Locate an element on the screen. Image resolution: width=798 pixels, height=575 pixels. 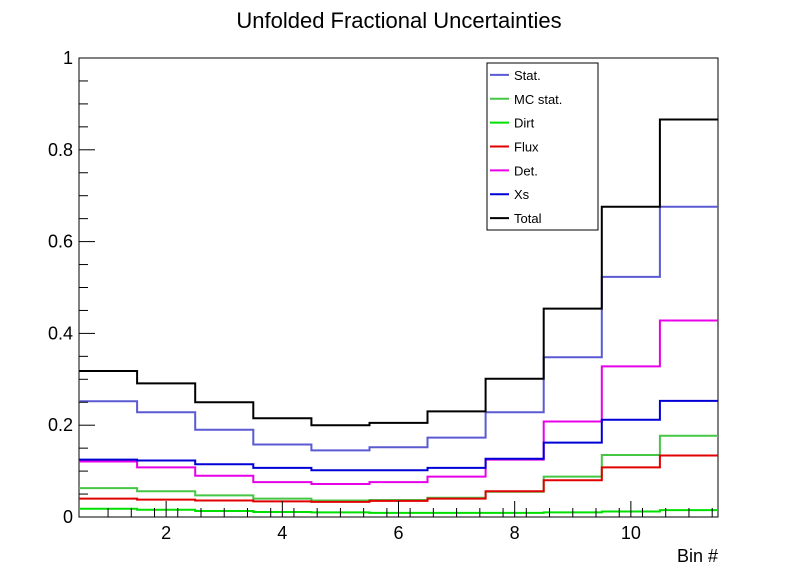
x-axis-label: Bin # is located at coordinates (697, 556).